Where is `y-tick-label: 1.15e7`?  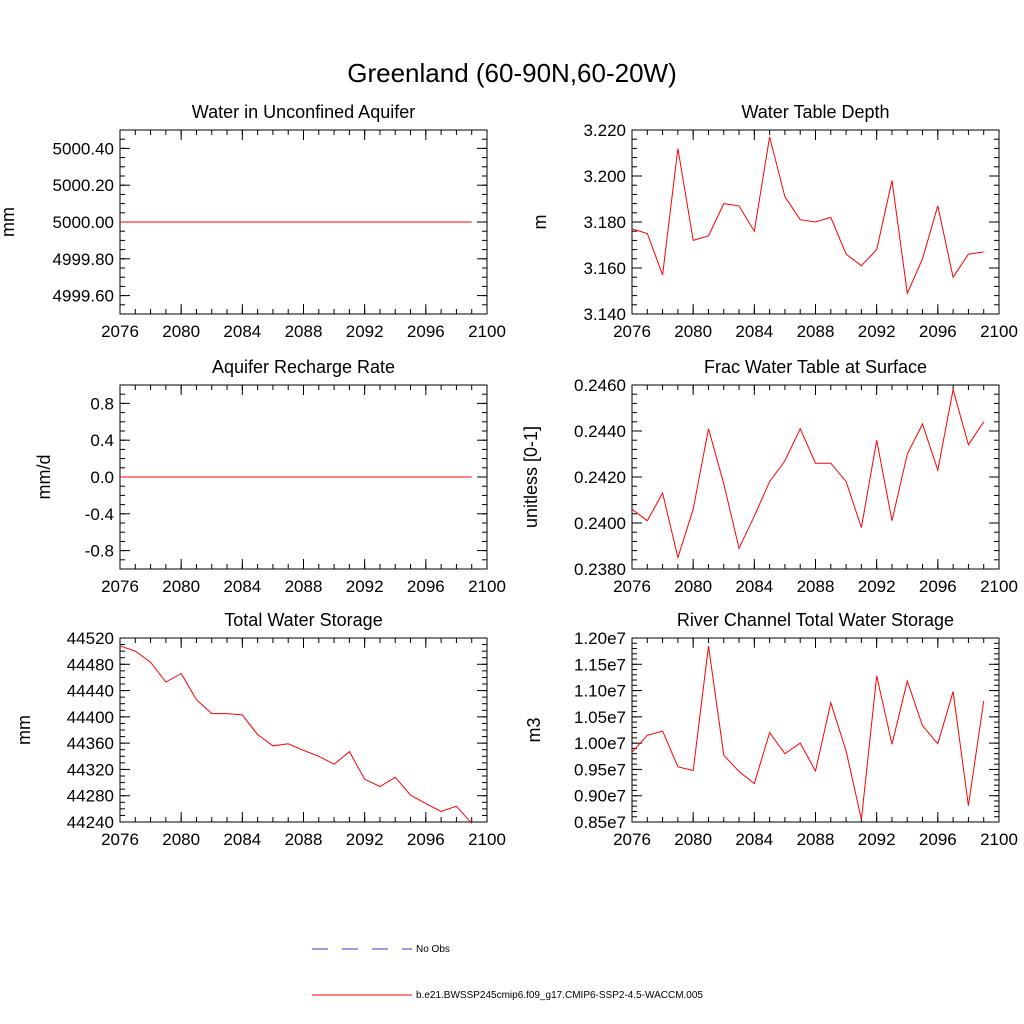
y-tick-label: 1.15e7 is located at coordinates (600, 664).